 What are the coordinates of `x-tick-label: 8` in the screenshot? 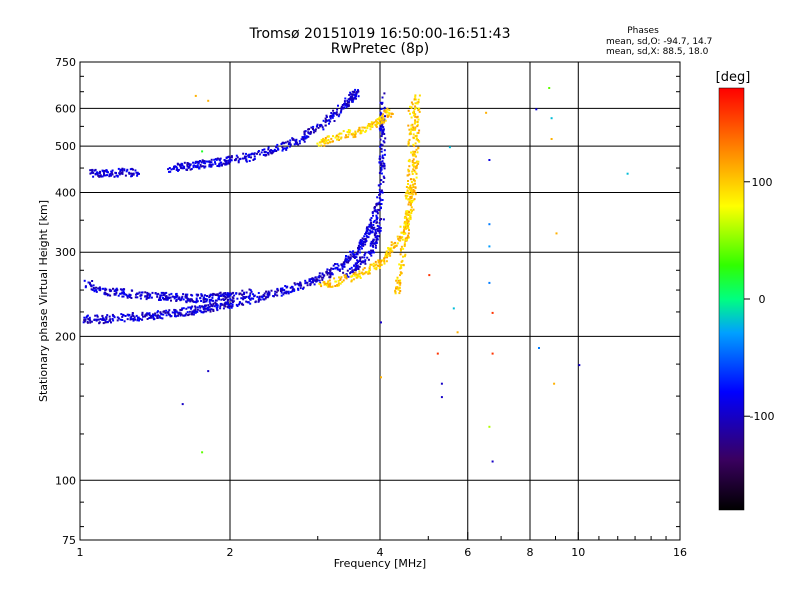 It's located at (530, 552).